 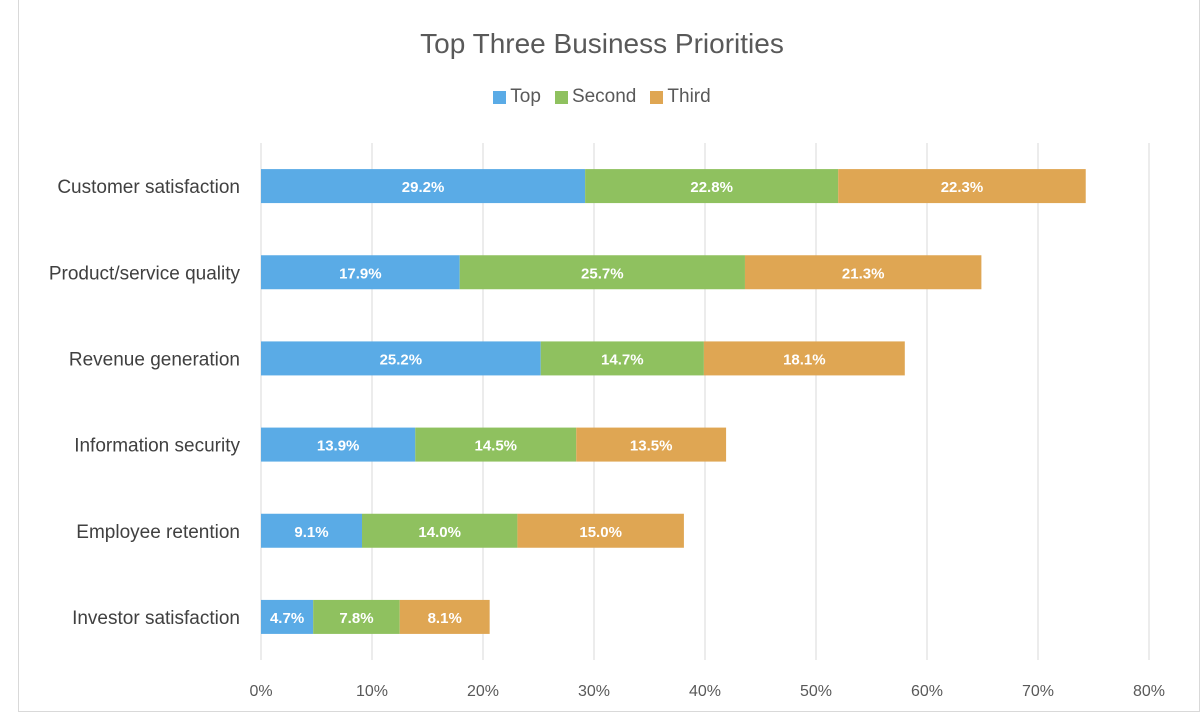 What do you see at coordinates (260, 691) in the screenshot?
I see `x-tick-label: 0%` at bounding box center [260, 691].